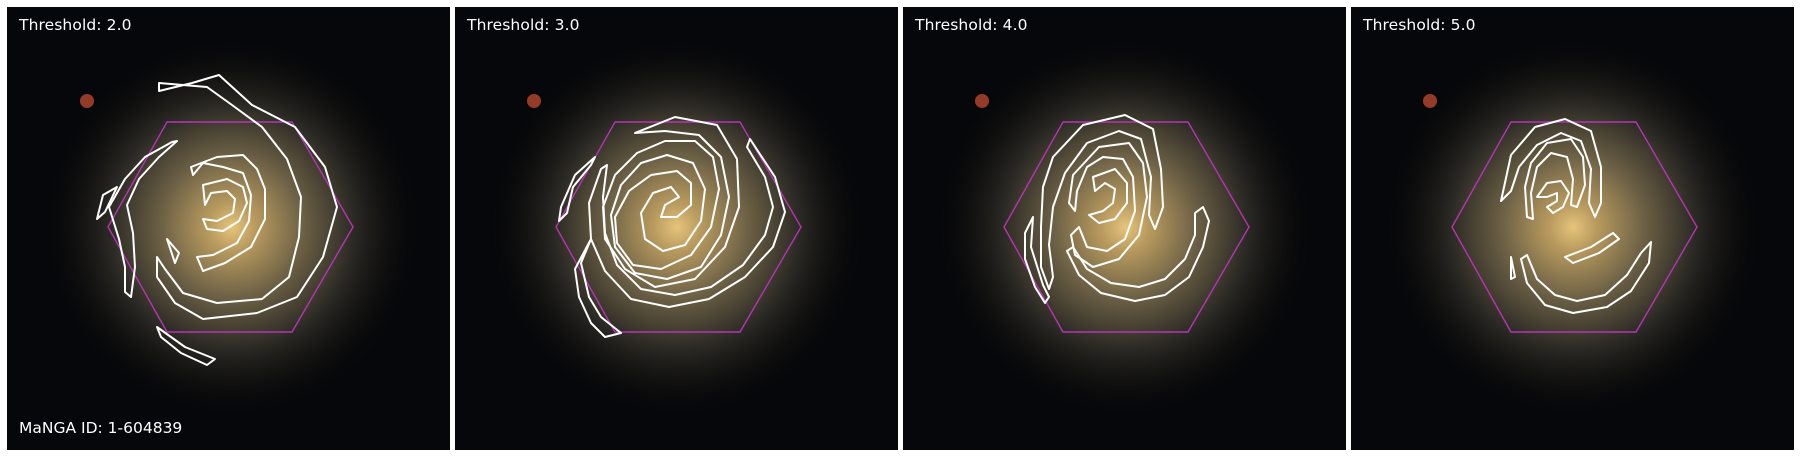  Describe the element at coordinates (523, 25) in the screenshot. I see `threshold-label: Threshold: 3.0` at that location.